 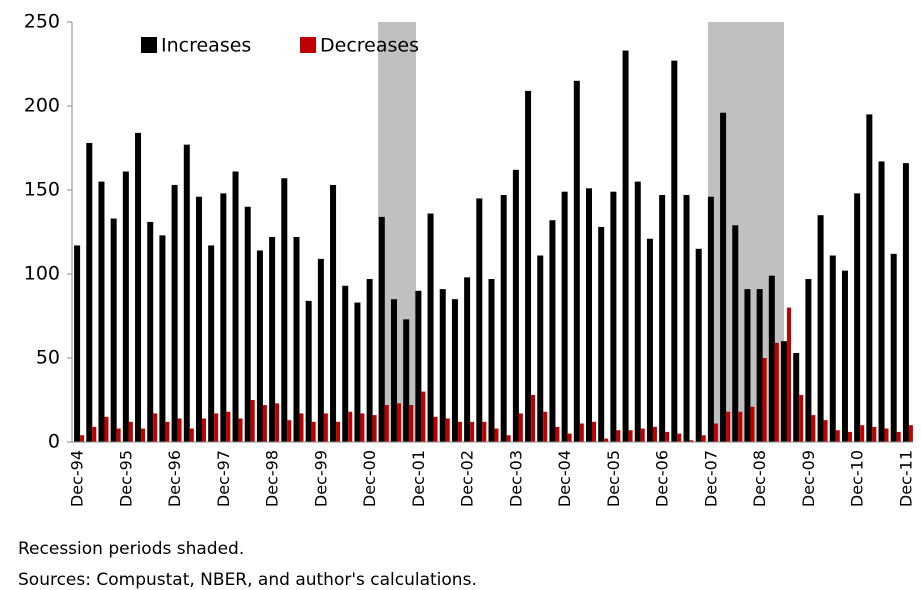 I want to click on note: Recession periods shaded., so click(x=131, y=549).